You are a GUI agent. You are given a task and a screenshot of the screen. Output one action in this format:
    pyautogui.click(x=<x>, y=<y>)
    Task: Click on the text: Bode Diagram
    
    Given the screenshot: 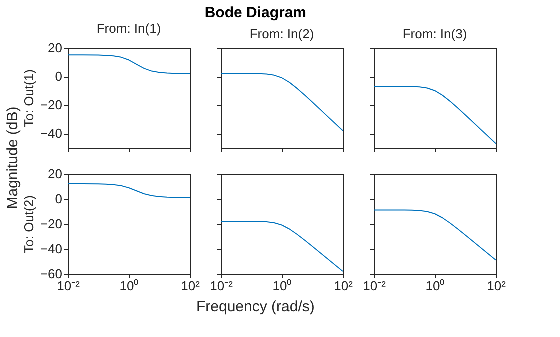 What is the action you would take?
    pyautogui.click(x=255, y=13)
    